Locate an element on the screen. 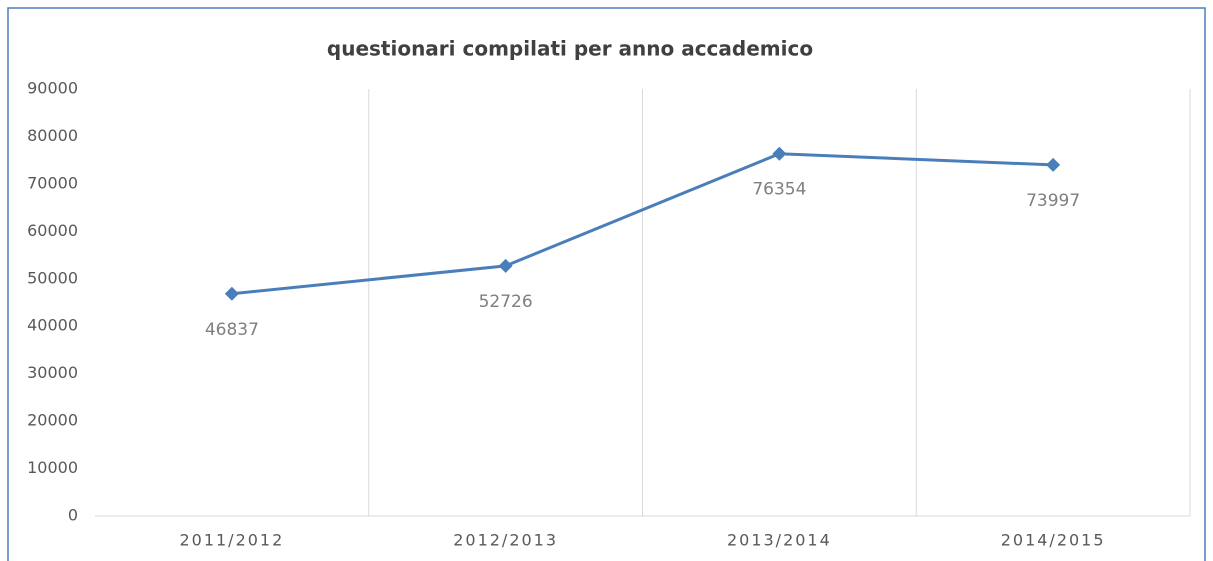 The image size is (1213, 561). data-label: 52726 is located at coordinates (506, 302).